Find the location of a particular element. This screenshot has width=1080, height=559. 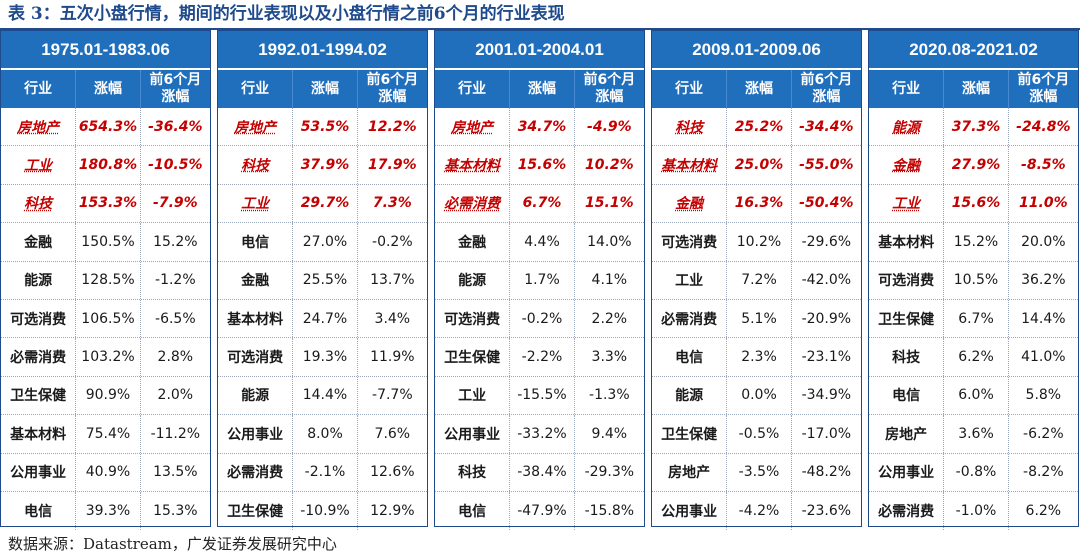

change-cell: 10.5% is located at coordinates (976, 280).